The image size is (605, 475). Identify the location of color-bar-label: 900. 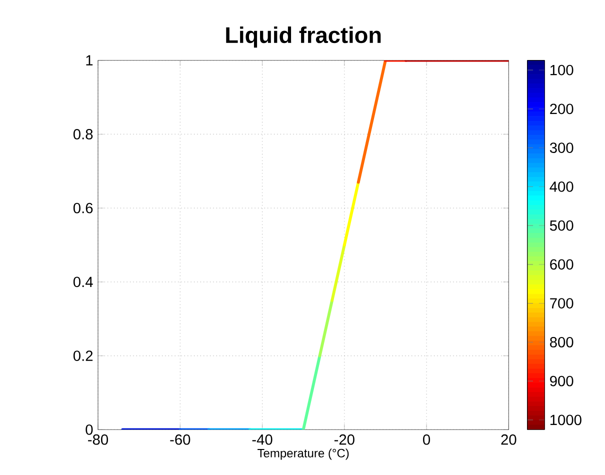
(562, 381).